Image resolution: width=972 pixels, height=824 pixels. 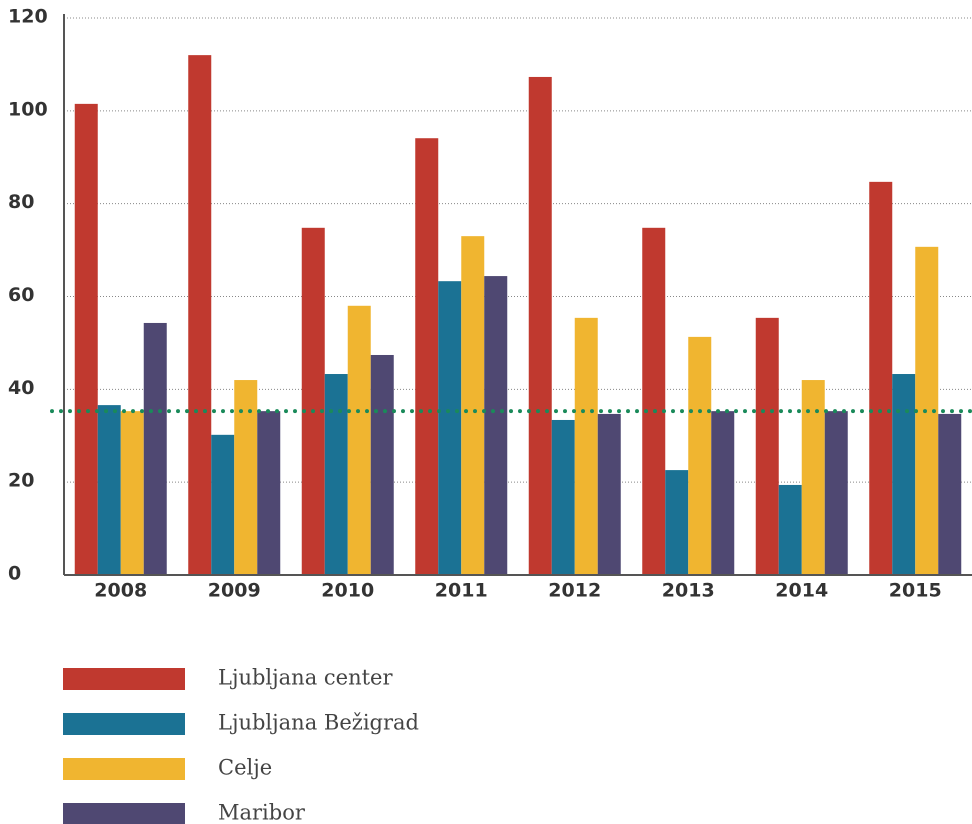 I want to click on legend-label: Celje, so click(x=245, y=768).